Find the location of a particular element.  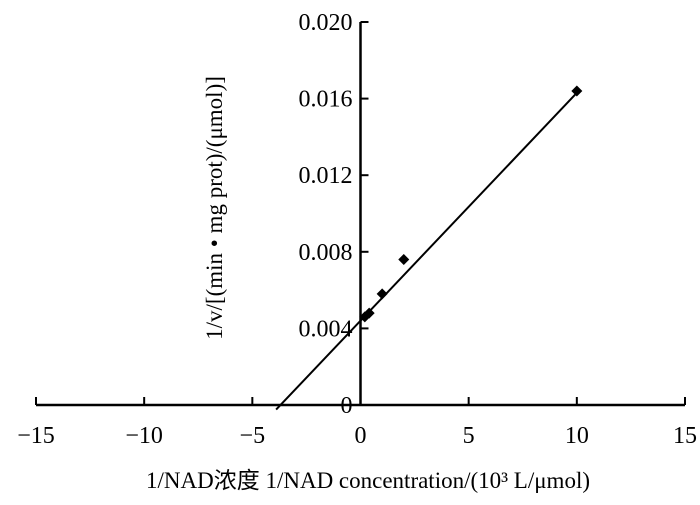

x-tick-label: 5 is located at coordinates (469, 436).